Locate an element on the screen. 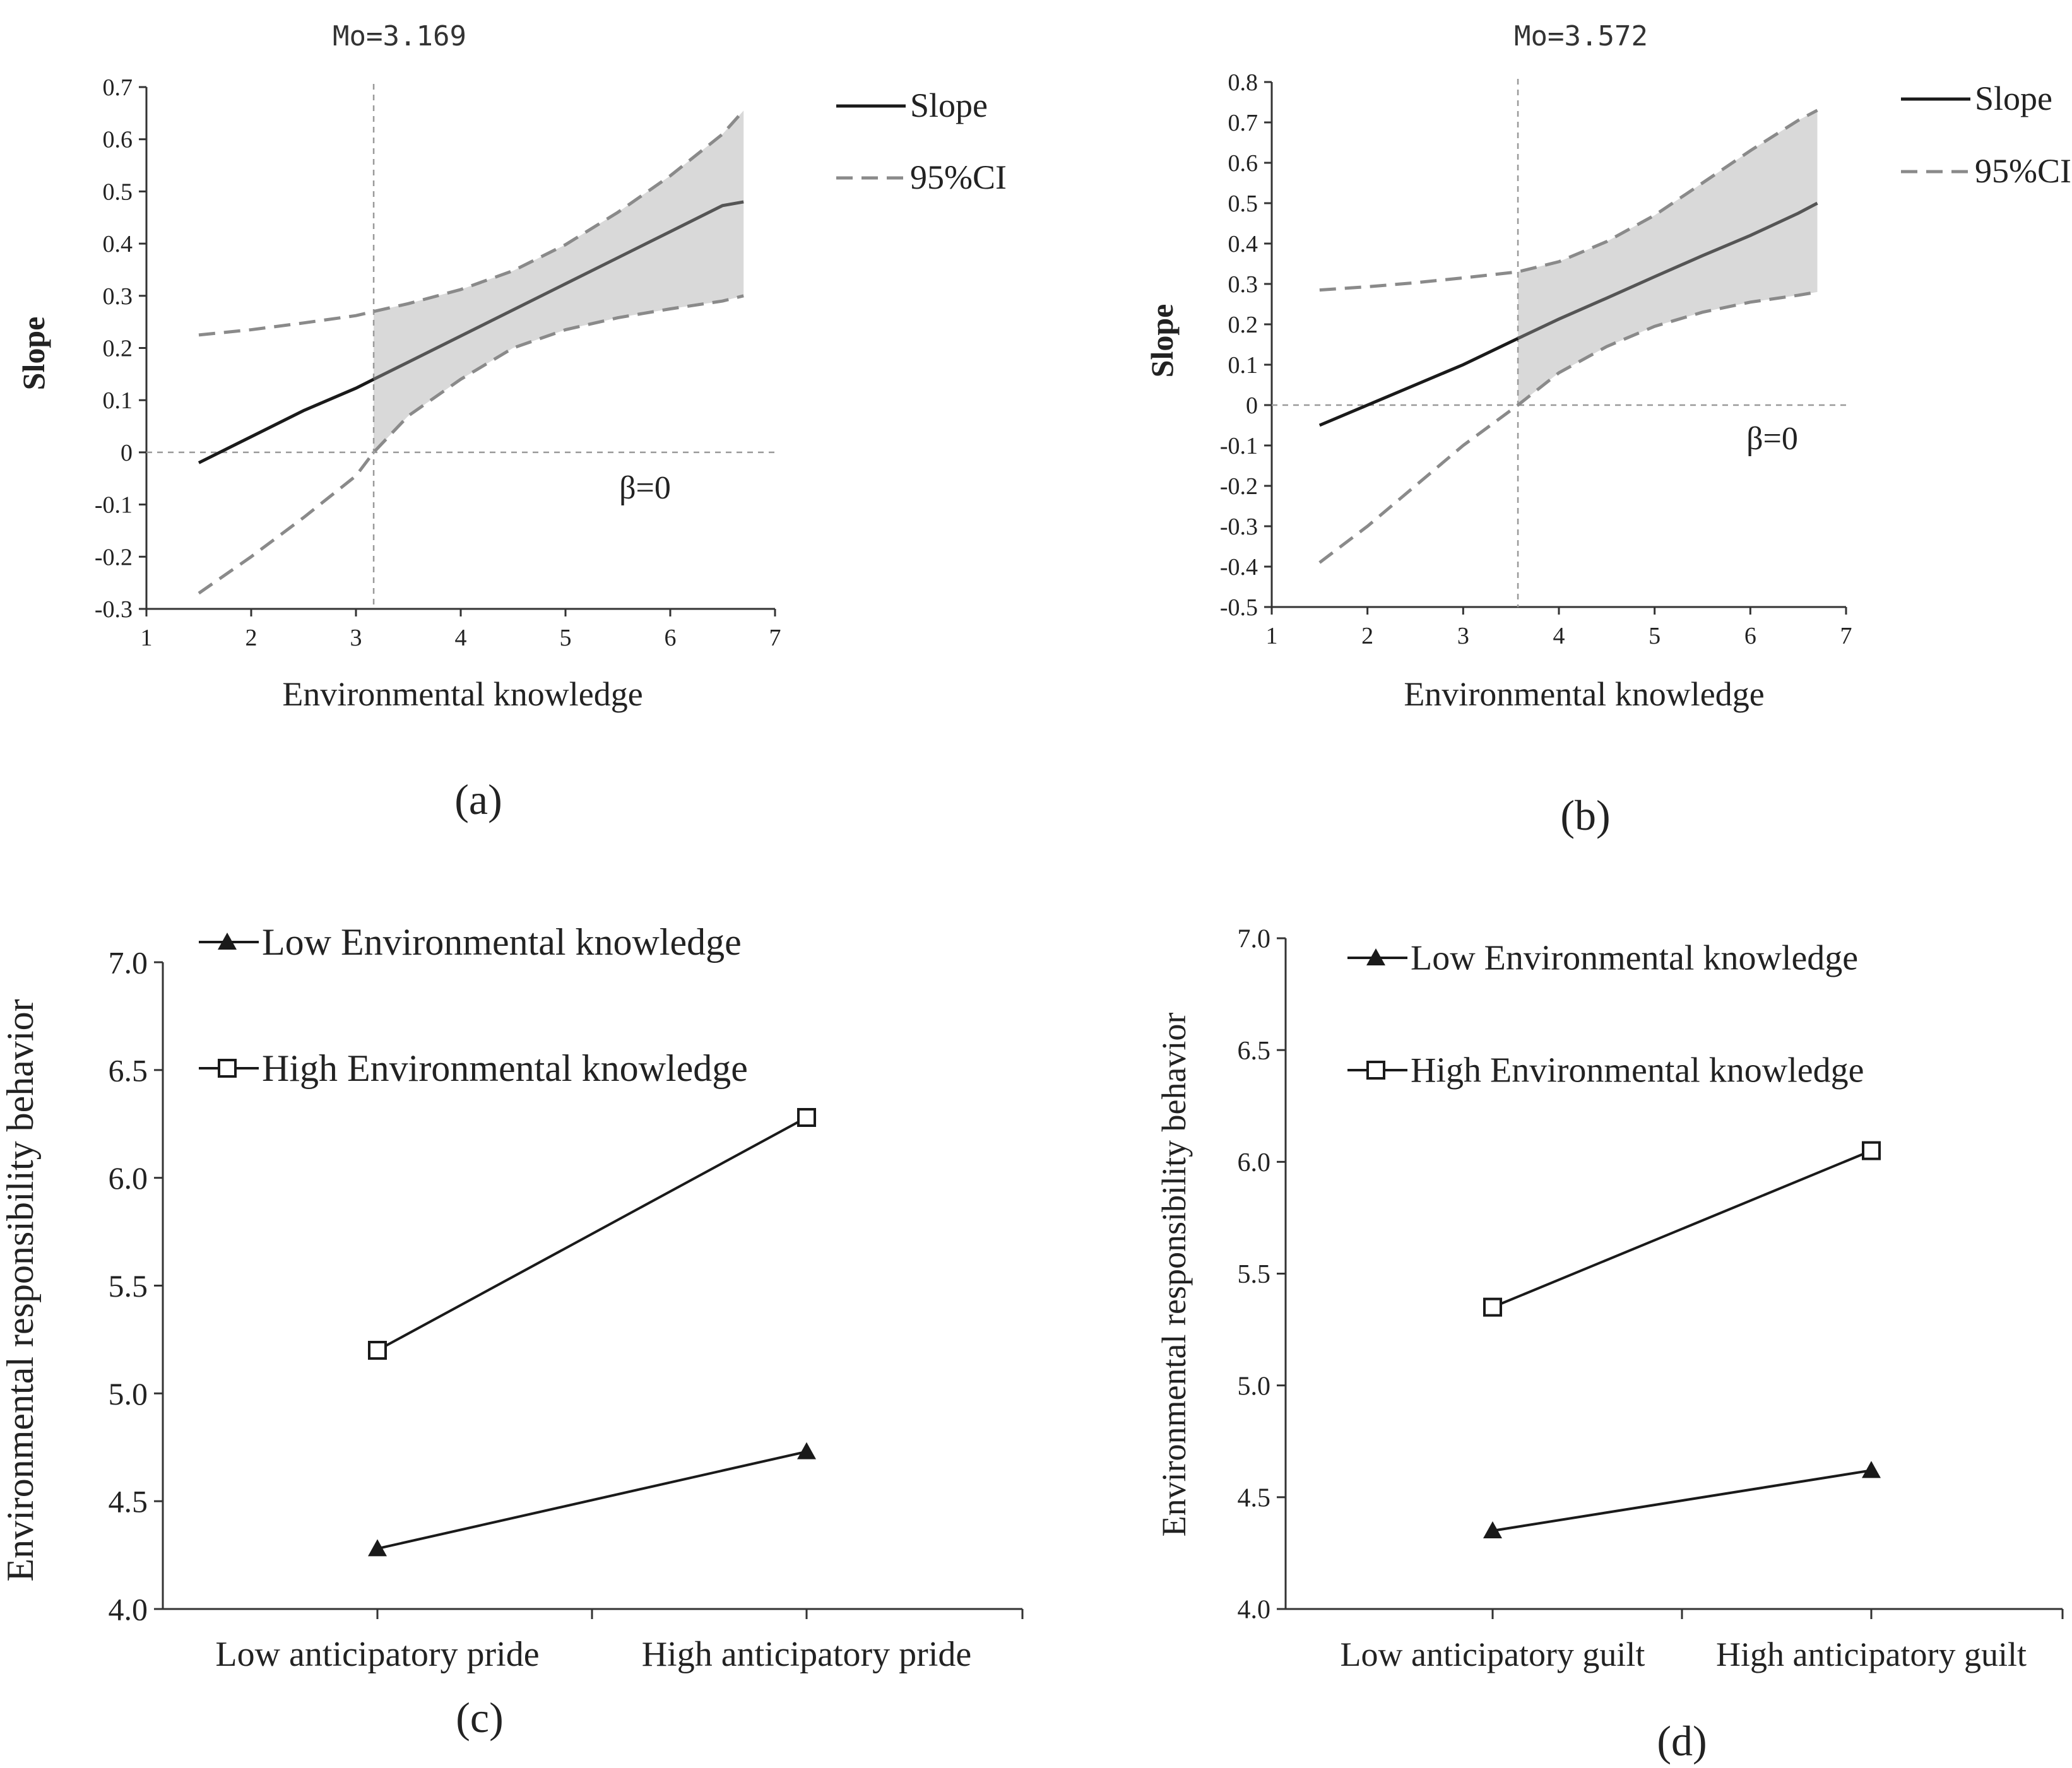 The height and width of the screenshot is (1768, 2072). panel-caption: (b) is located at coordinates (1585, 815).